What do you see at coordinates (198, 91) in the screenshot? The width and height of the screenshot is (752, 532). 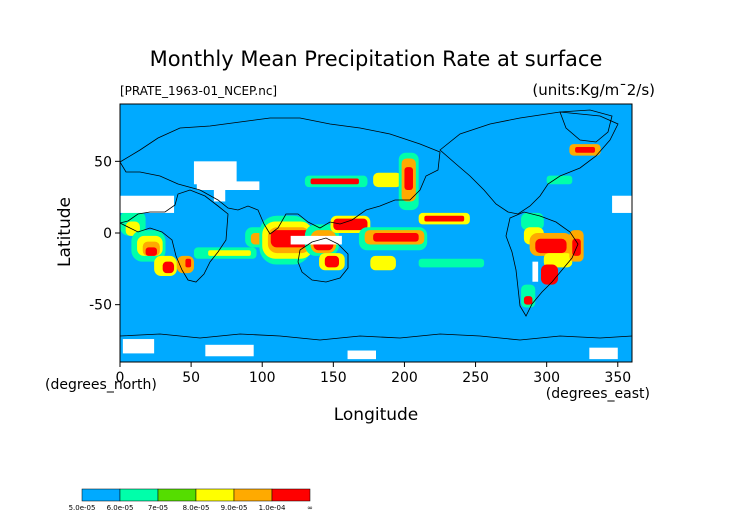 I see `source-file-label: [PRATE_1963-01_NCEP.nc]` at bounding box center [198, 91].